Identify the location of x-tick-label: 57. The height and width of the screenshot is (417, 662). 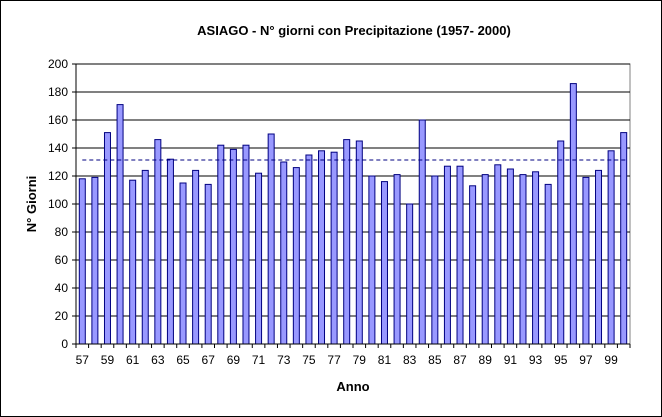
(83, 360).